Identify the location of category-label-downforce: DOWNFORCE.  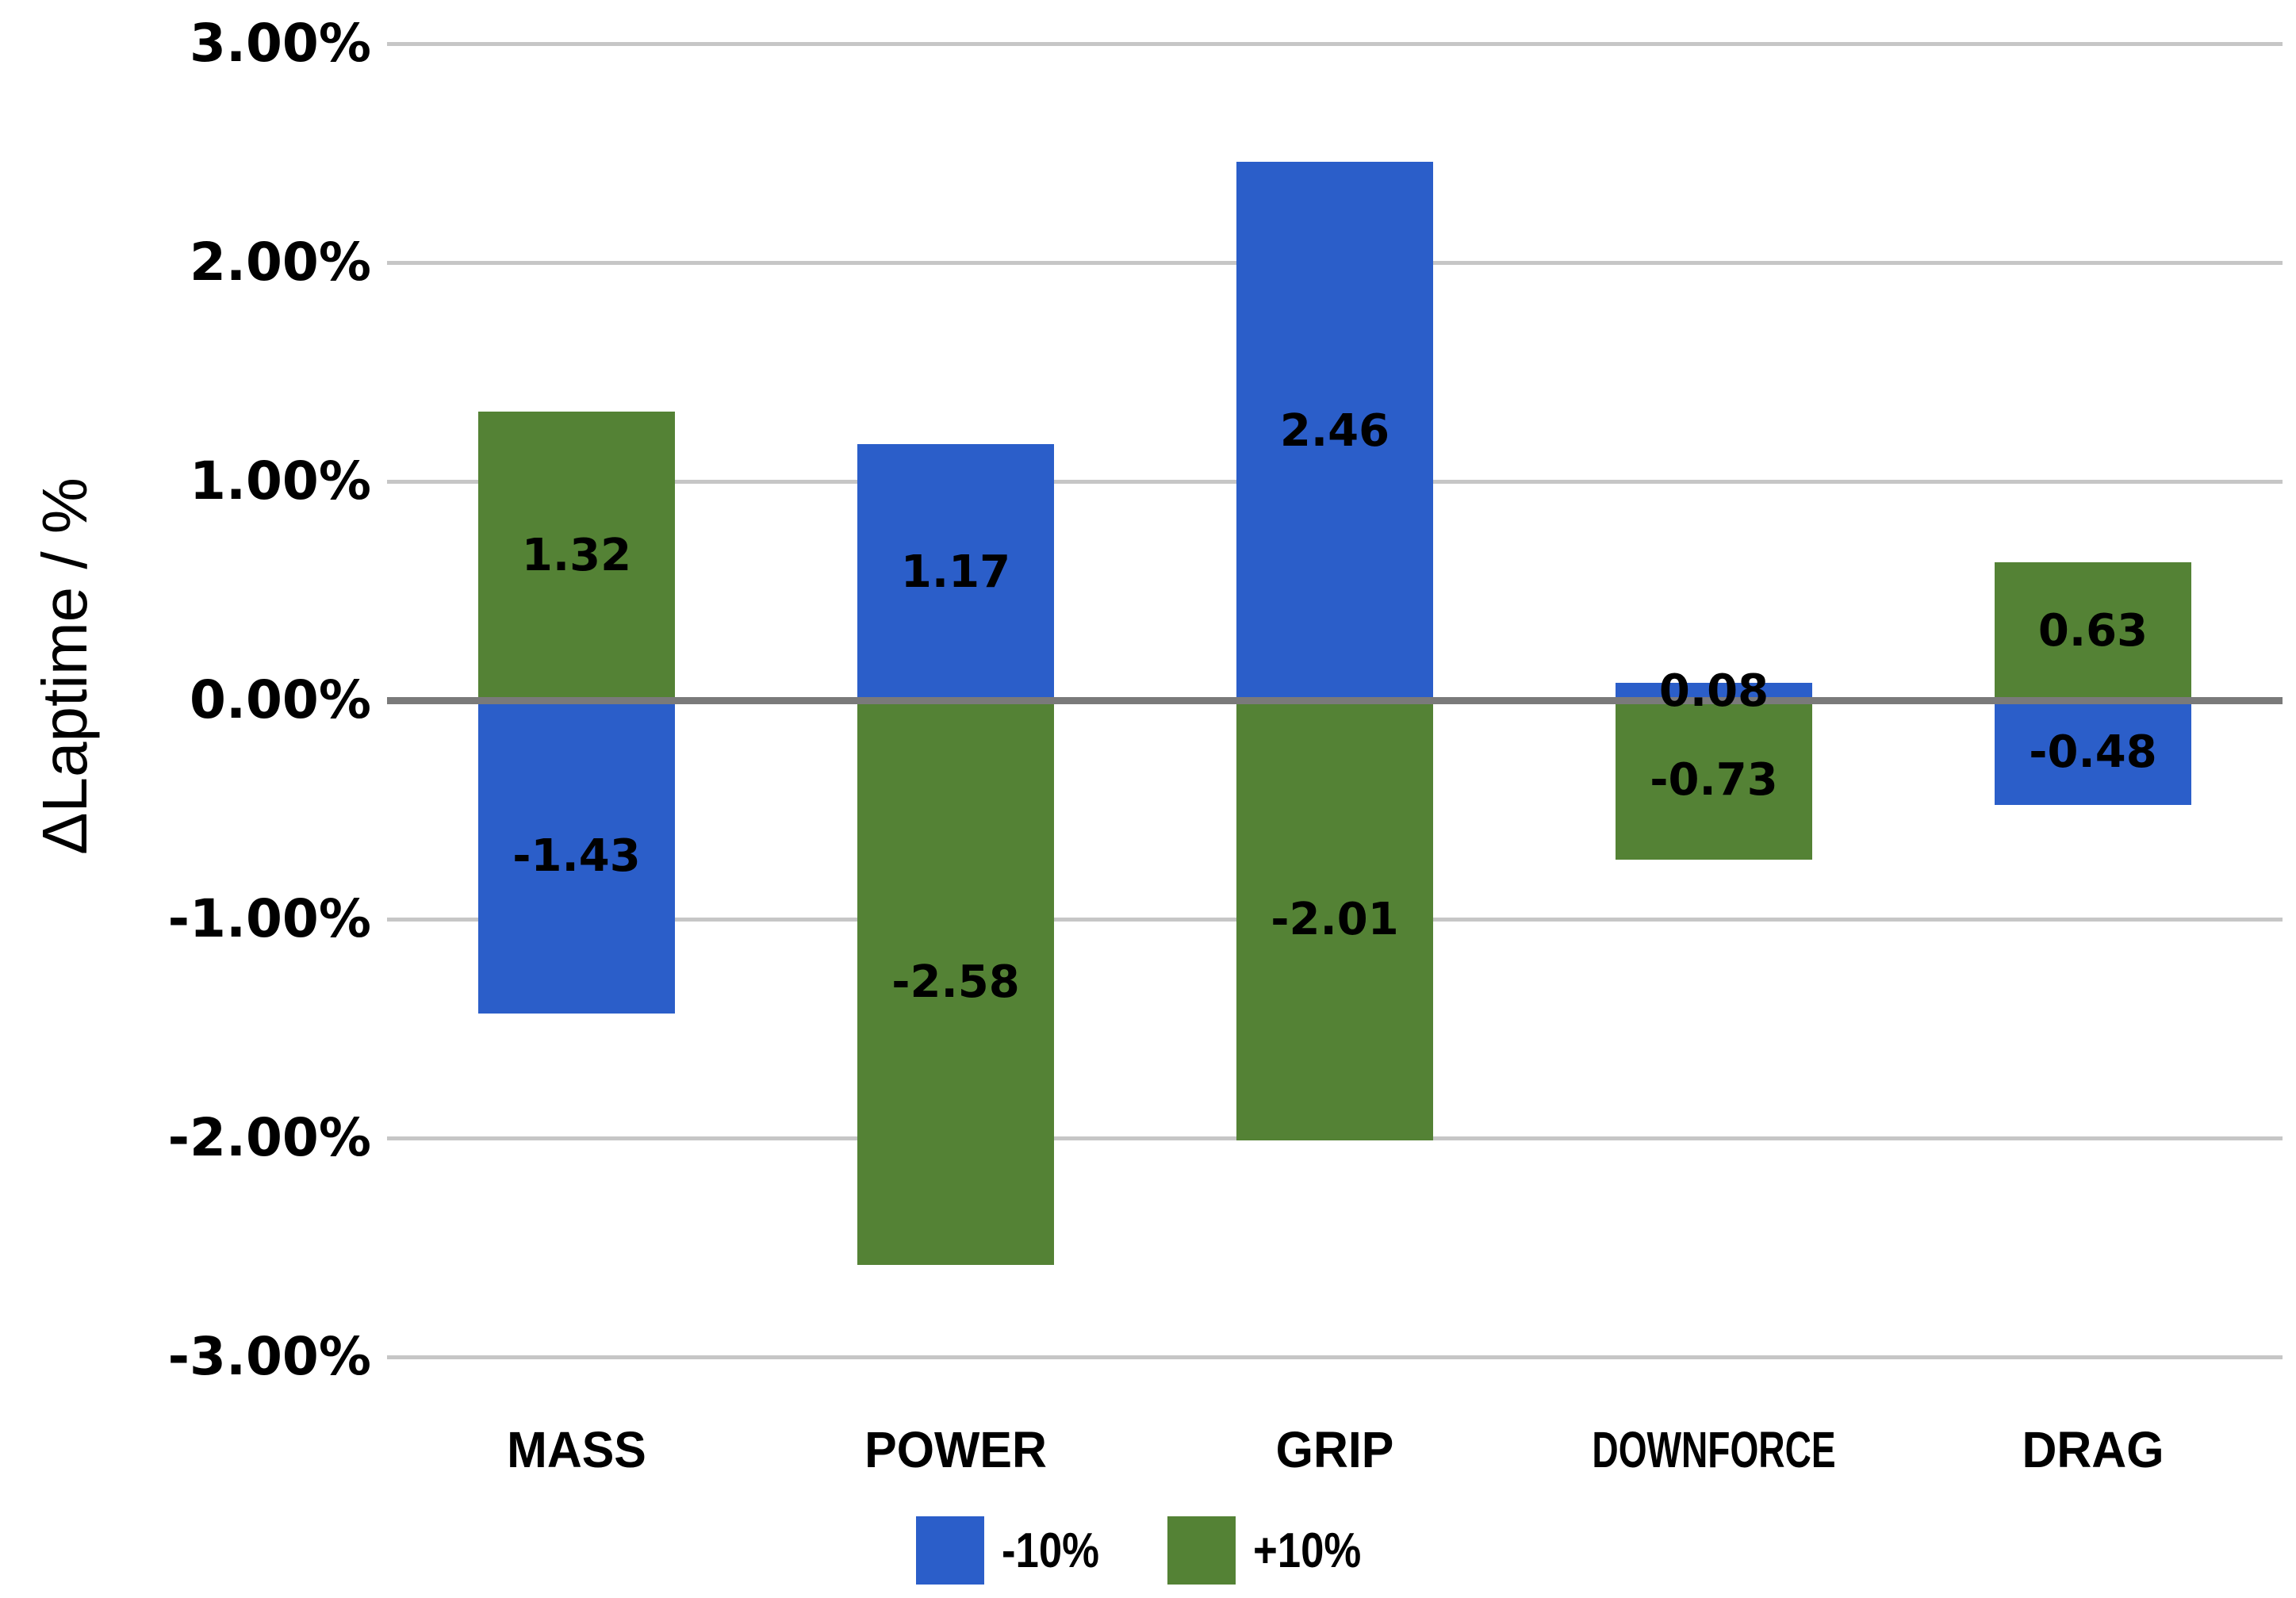
(1714, 1449).